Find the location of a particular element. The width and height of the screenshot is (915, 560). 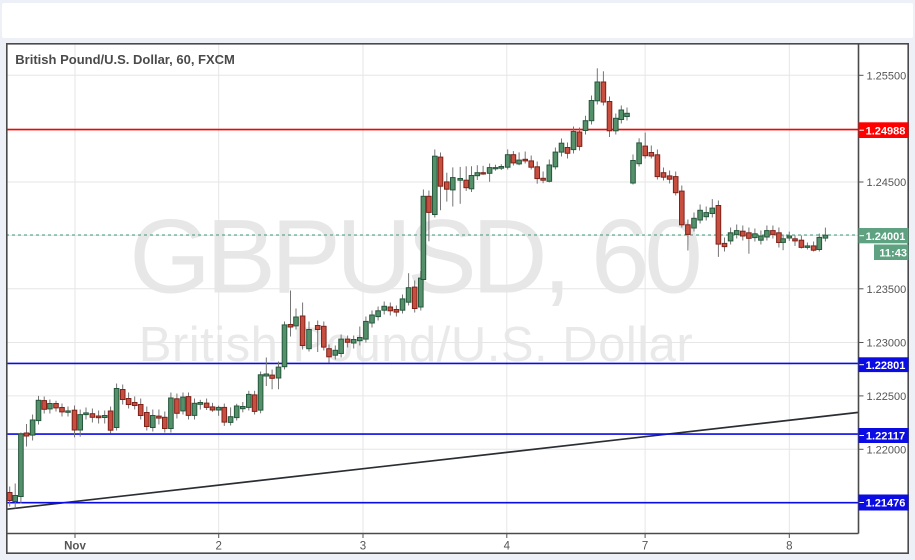

svg-text: Nov is located at coordinates (75, 547).